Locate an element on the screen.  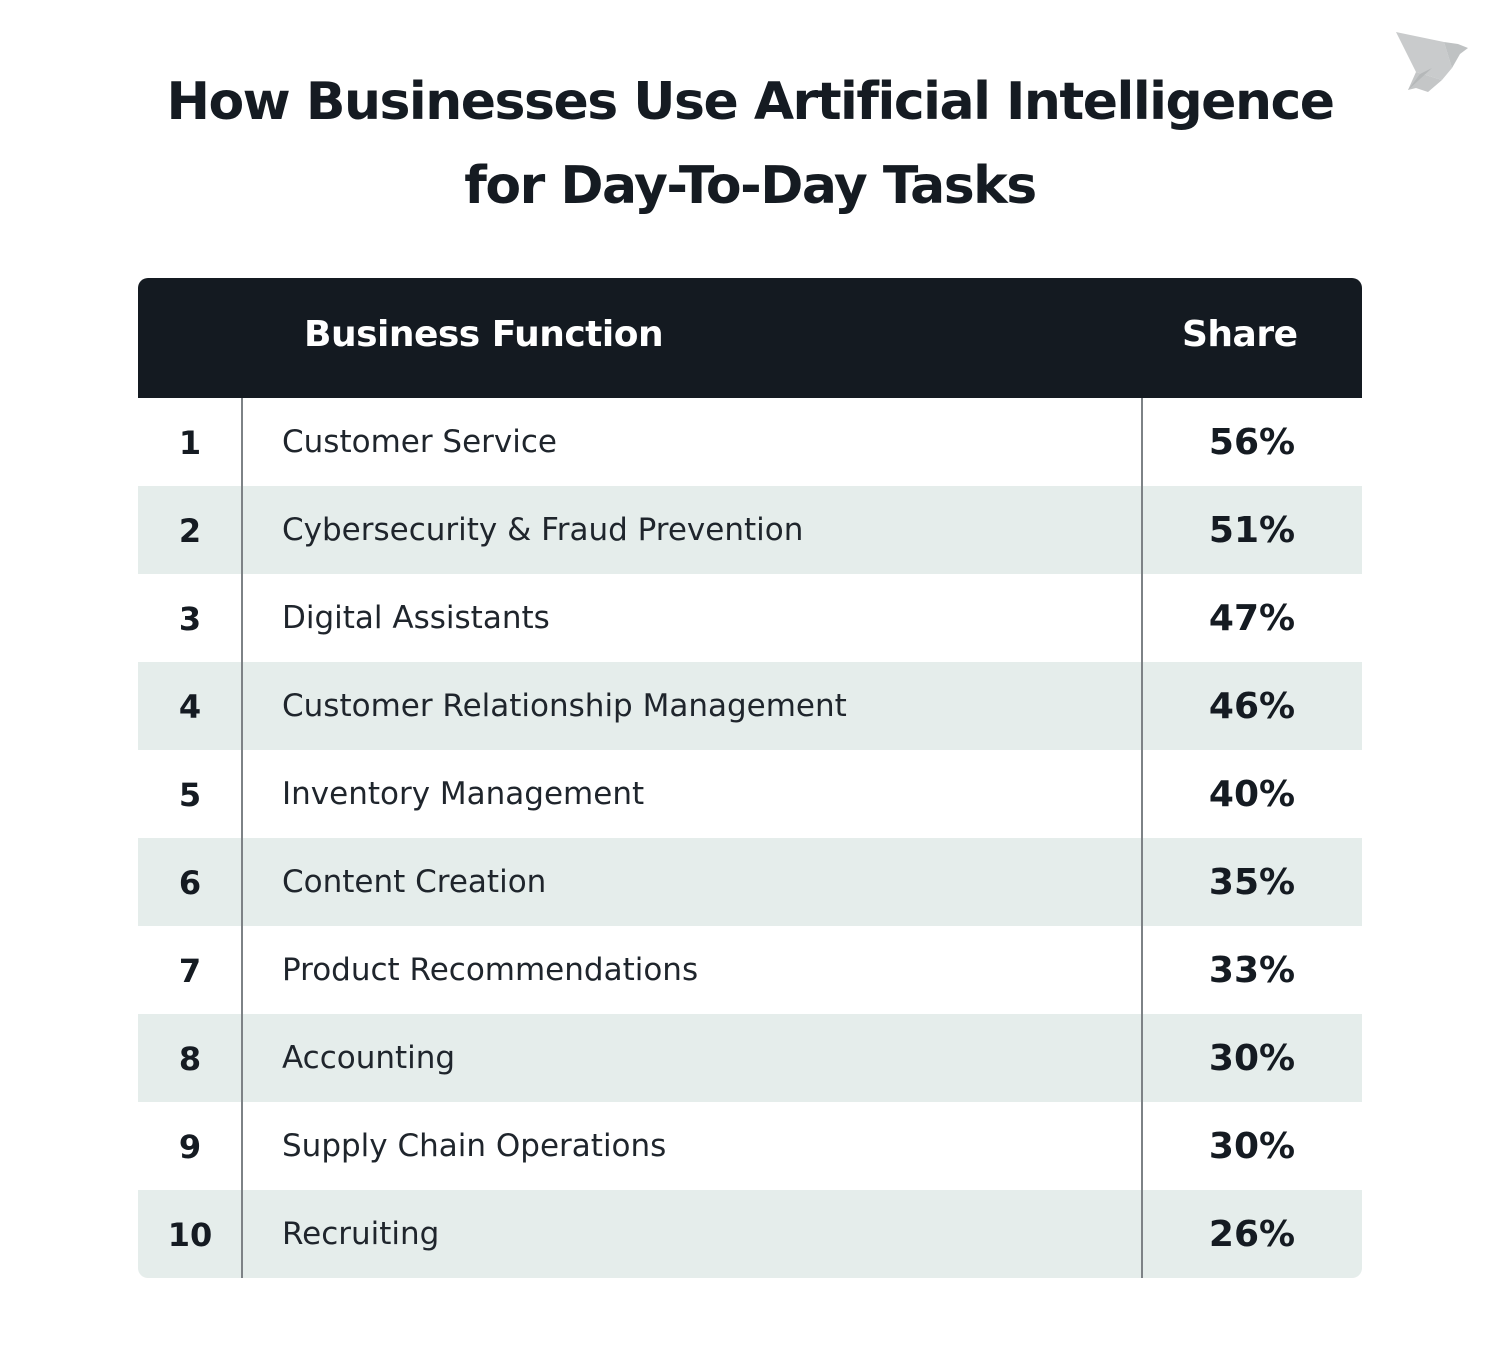
share-cell: 56% is located at coordinates (1252, 442).